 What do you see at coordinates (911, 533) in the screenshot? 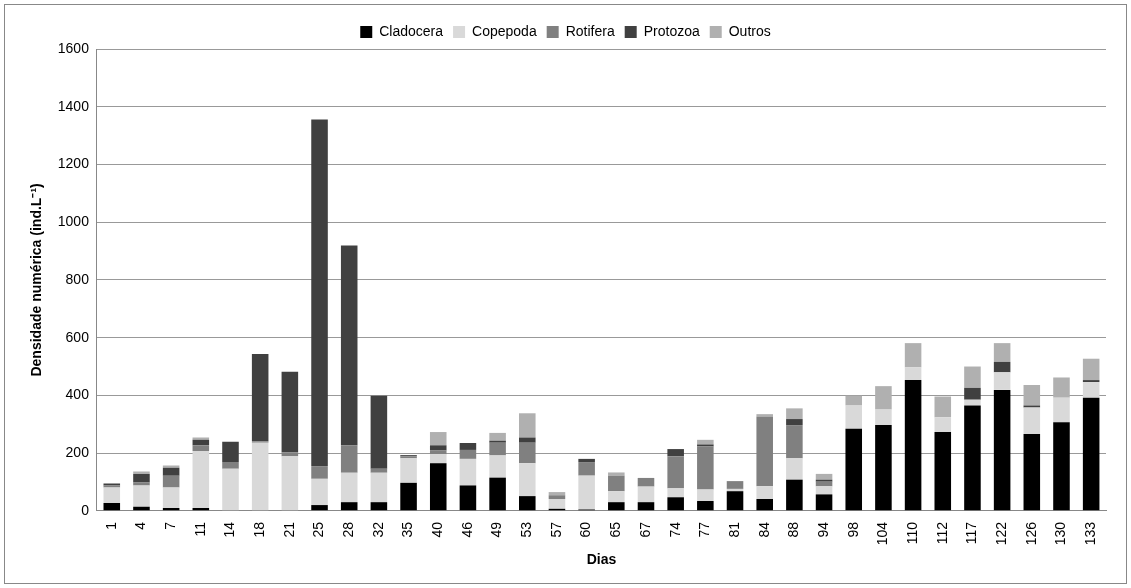
I see `x-tick-label: 110` at bounding box center [911, 533].